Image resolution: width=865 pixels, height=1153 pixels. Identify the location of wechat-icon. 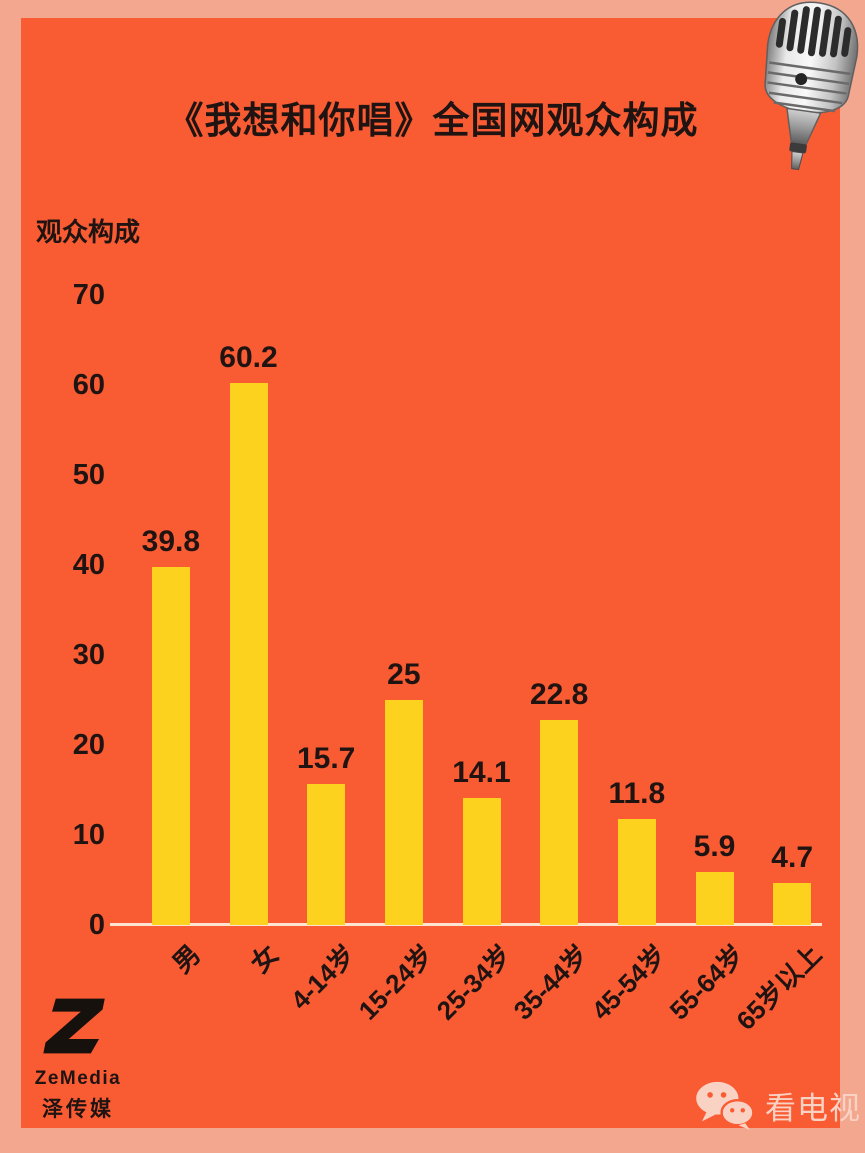
(725, 1105).